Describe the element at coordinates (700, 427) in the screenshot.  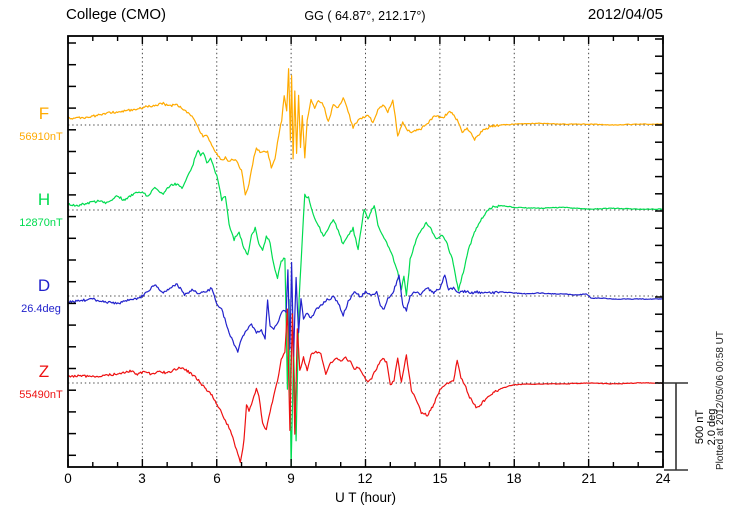
I see `scale-nt-line: 500 nT` at that location.